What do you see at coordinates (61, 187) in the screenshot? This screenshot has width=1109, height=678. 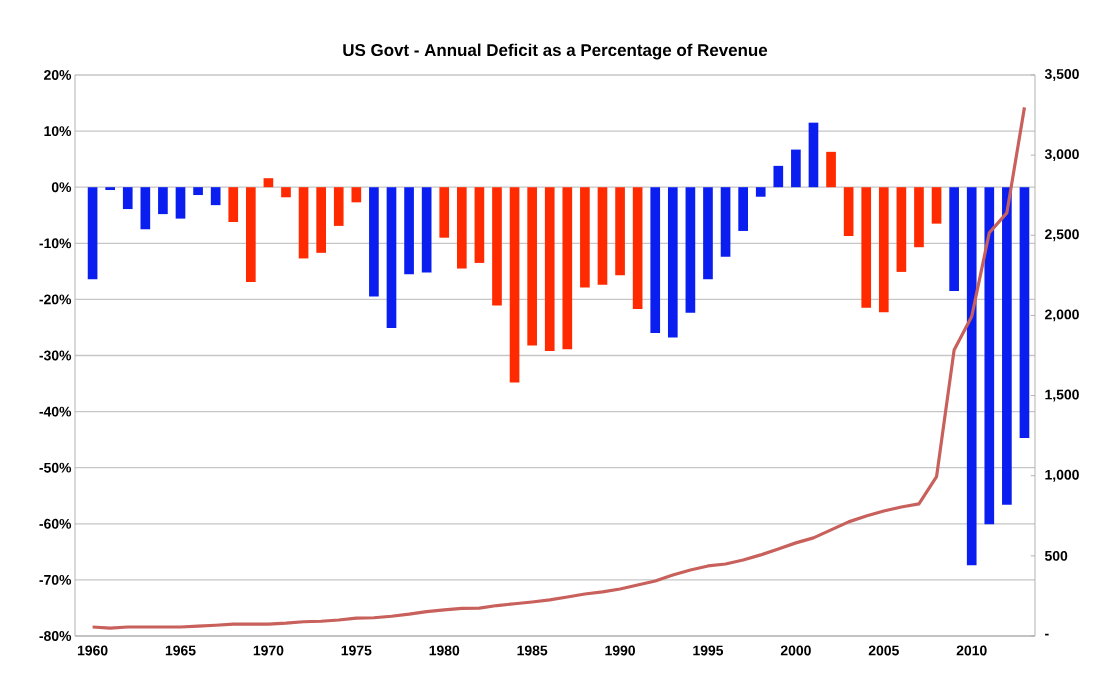 I see `y-tick-label: 0%` at bounding box center [61, 187].